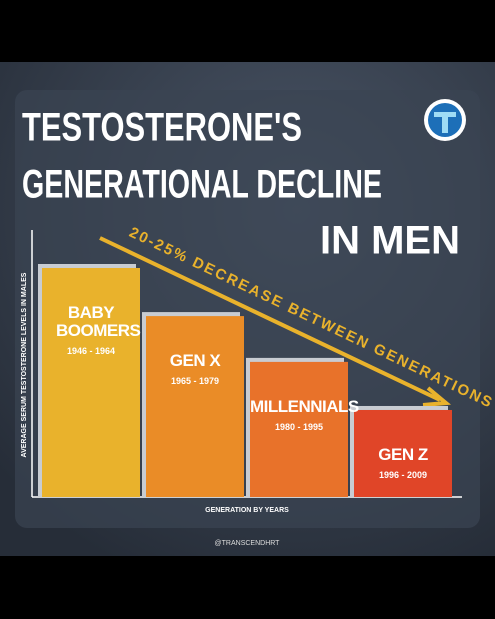 The image size is (495, 619). I want to click on year-range: 1996 - 2009, so click(403, 474).